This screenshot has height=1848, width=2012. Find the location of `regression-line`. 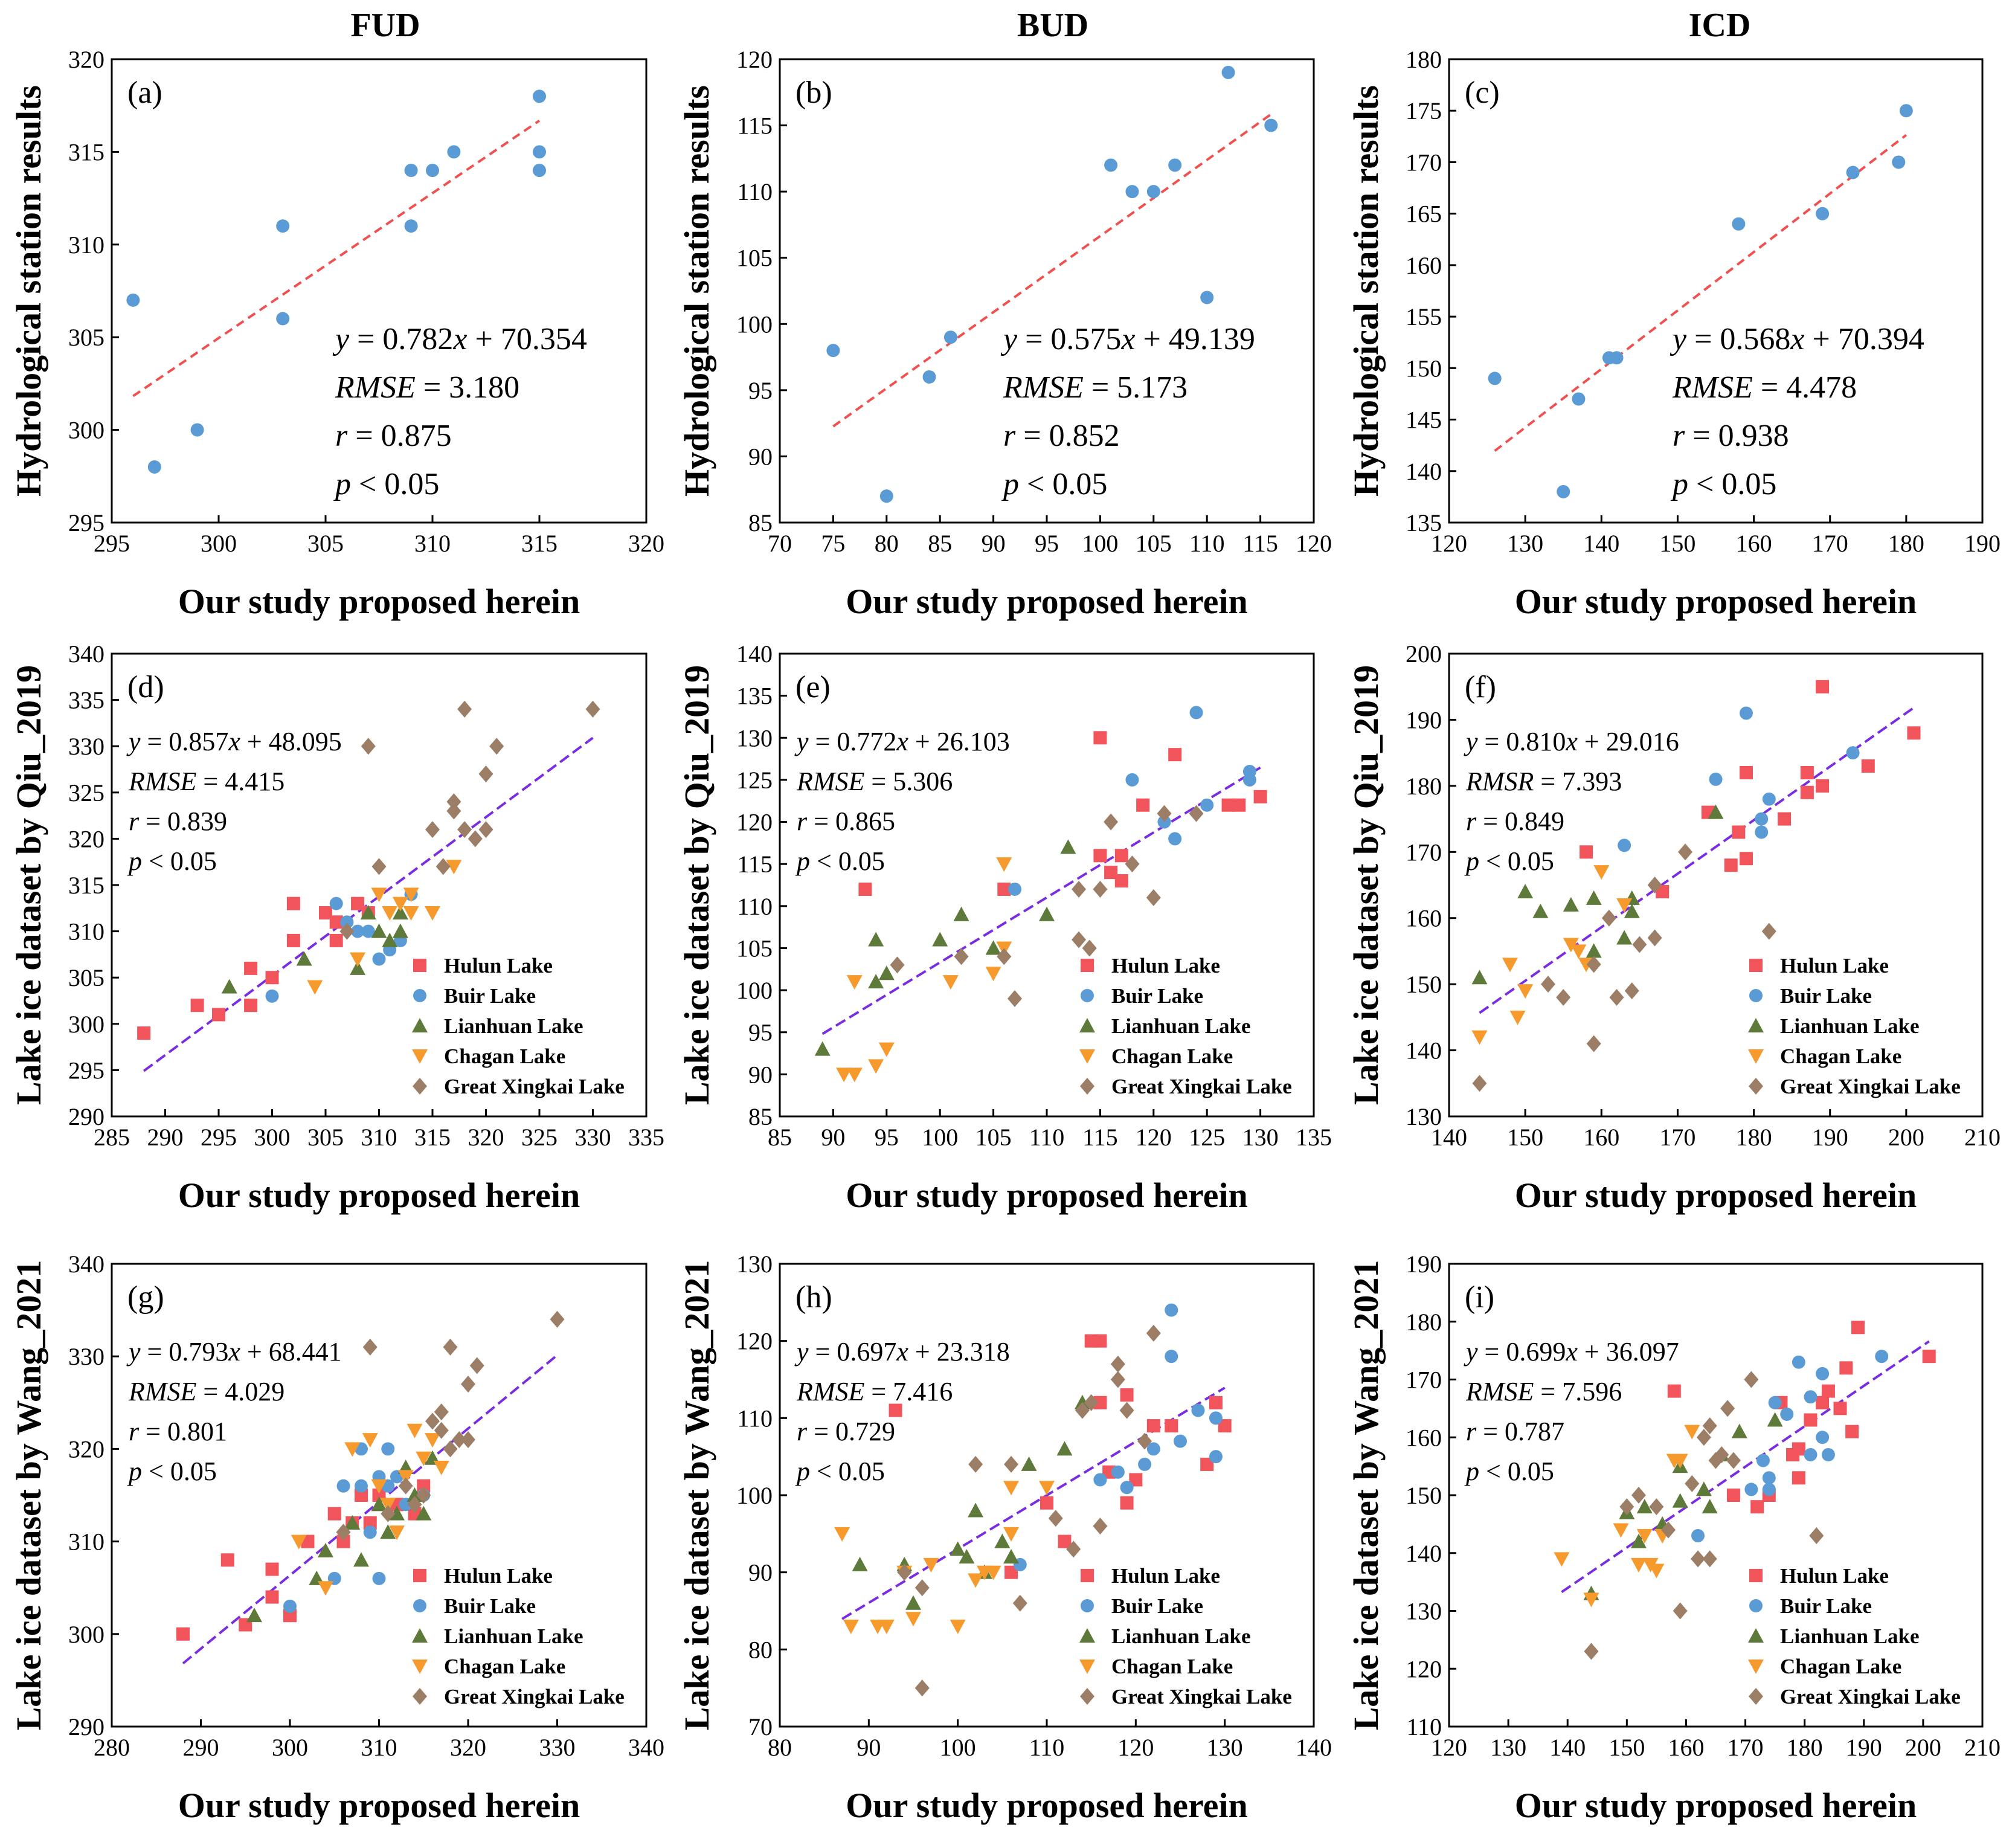

regression-line is located at coordinates (1701, 293).